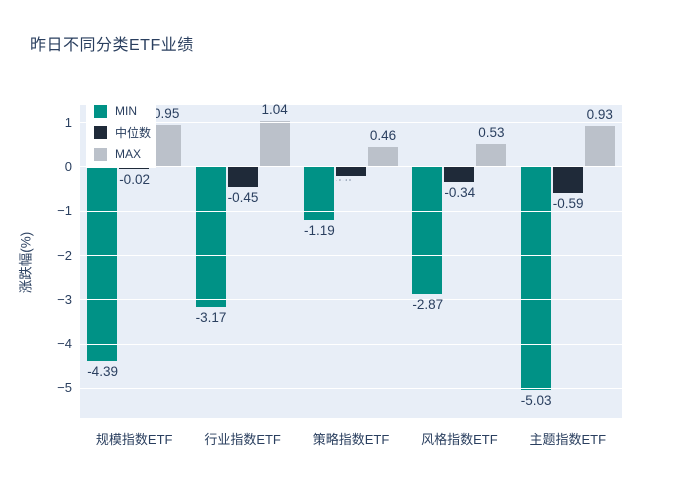  I want to click on y-tick-label: −5, so click(64, 388).